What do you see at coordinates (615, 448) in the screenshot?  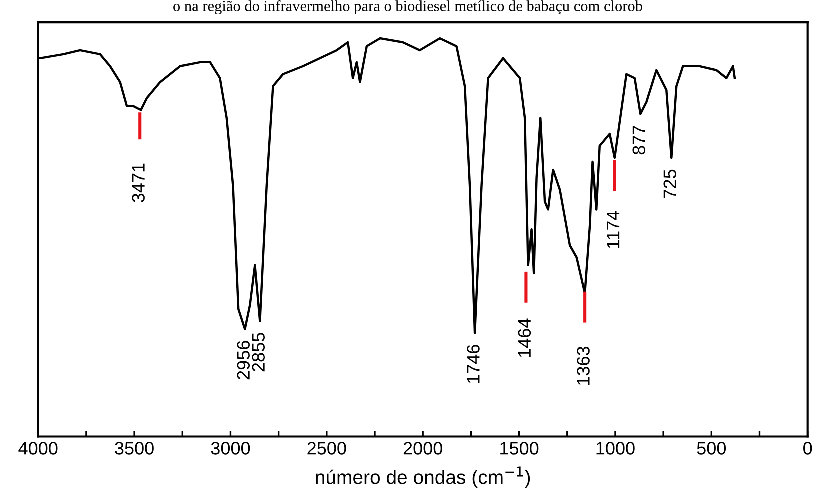 I see `x-tick-label: 1000` at bounding box center [615, 448].